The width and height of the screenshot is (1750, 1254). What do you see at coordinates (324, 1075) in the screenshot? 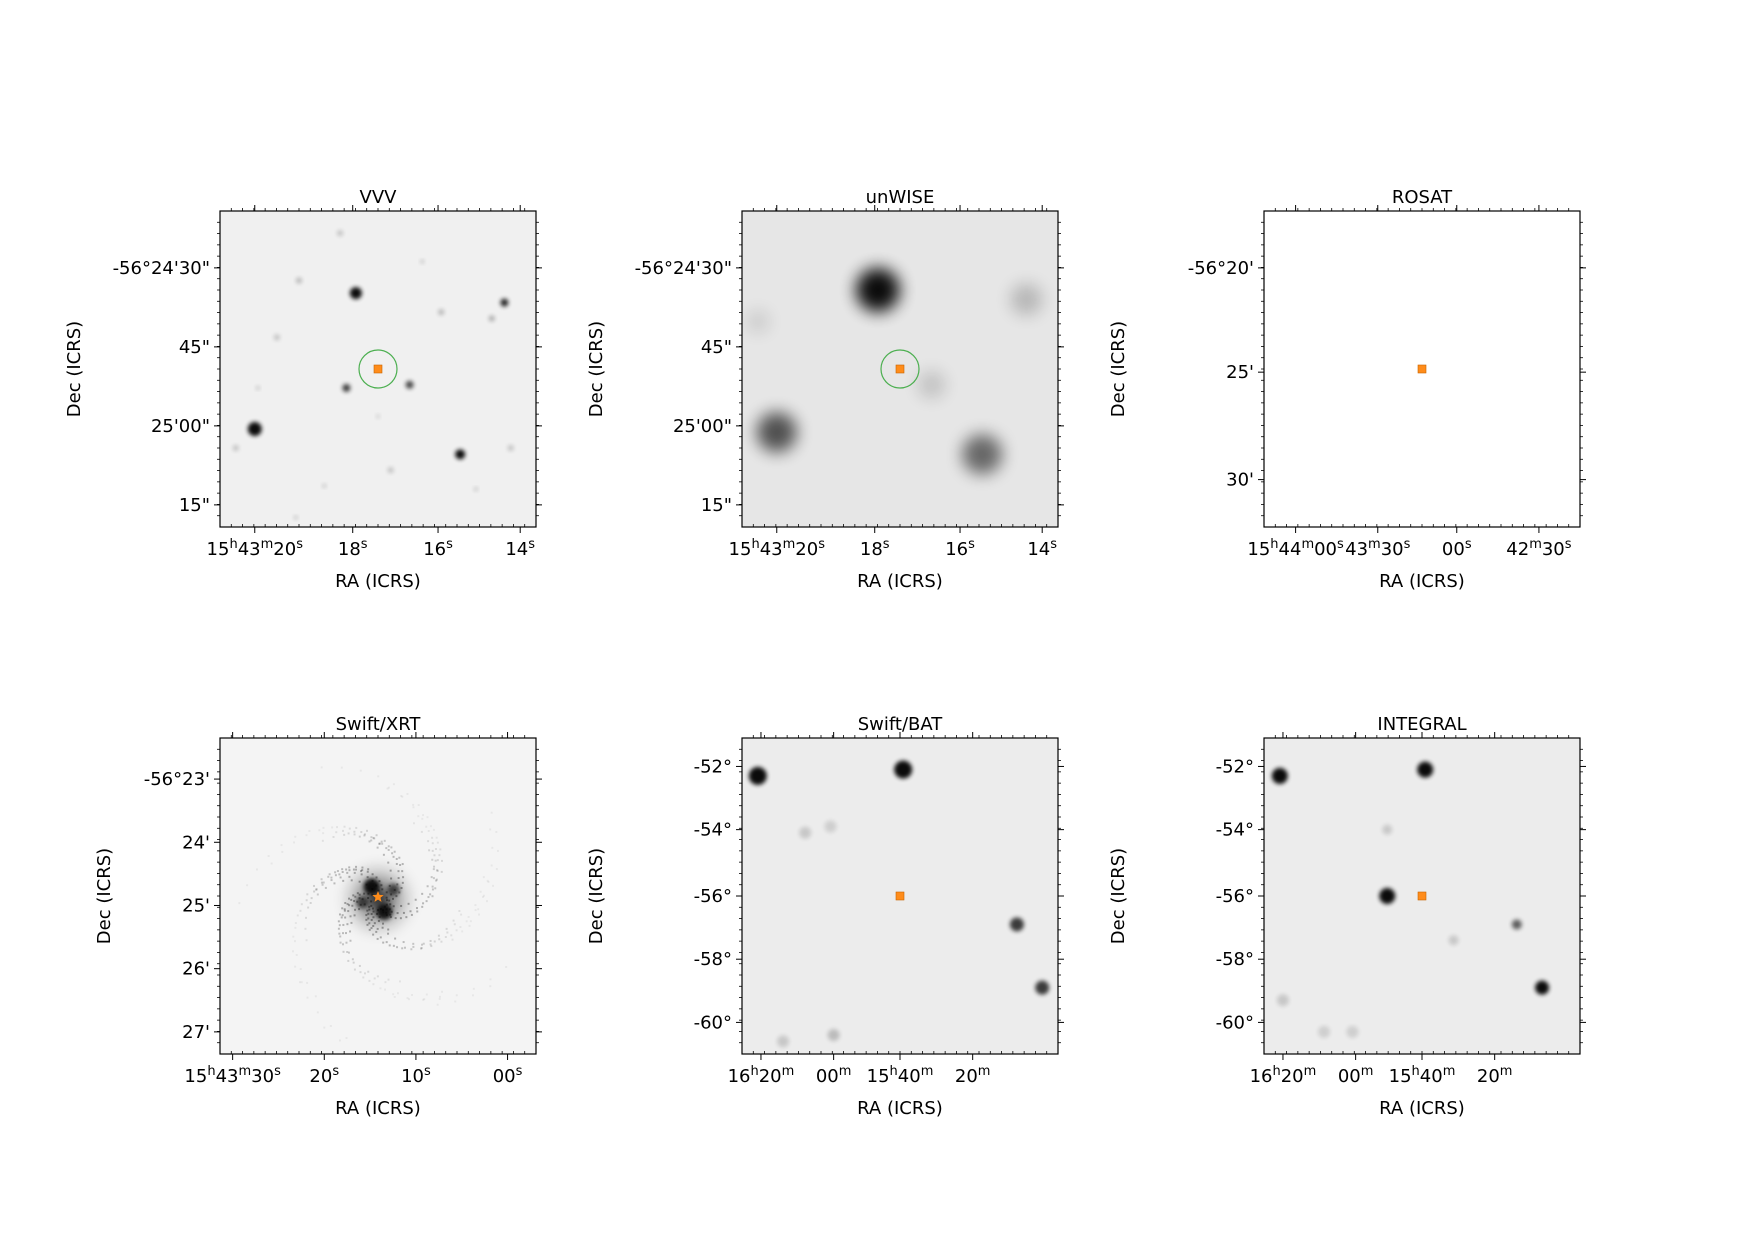
I see `x-tick-label: 20s` at bounding box center [324, 1075].